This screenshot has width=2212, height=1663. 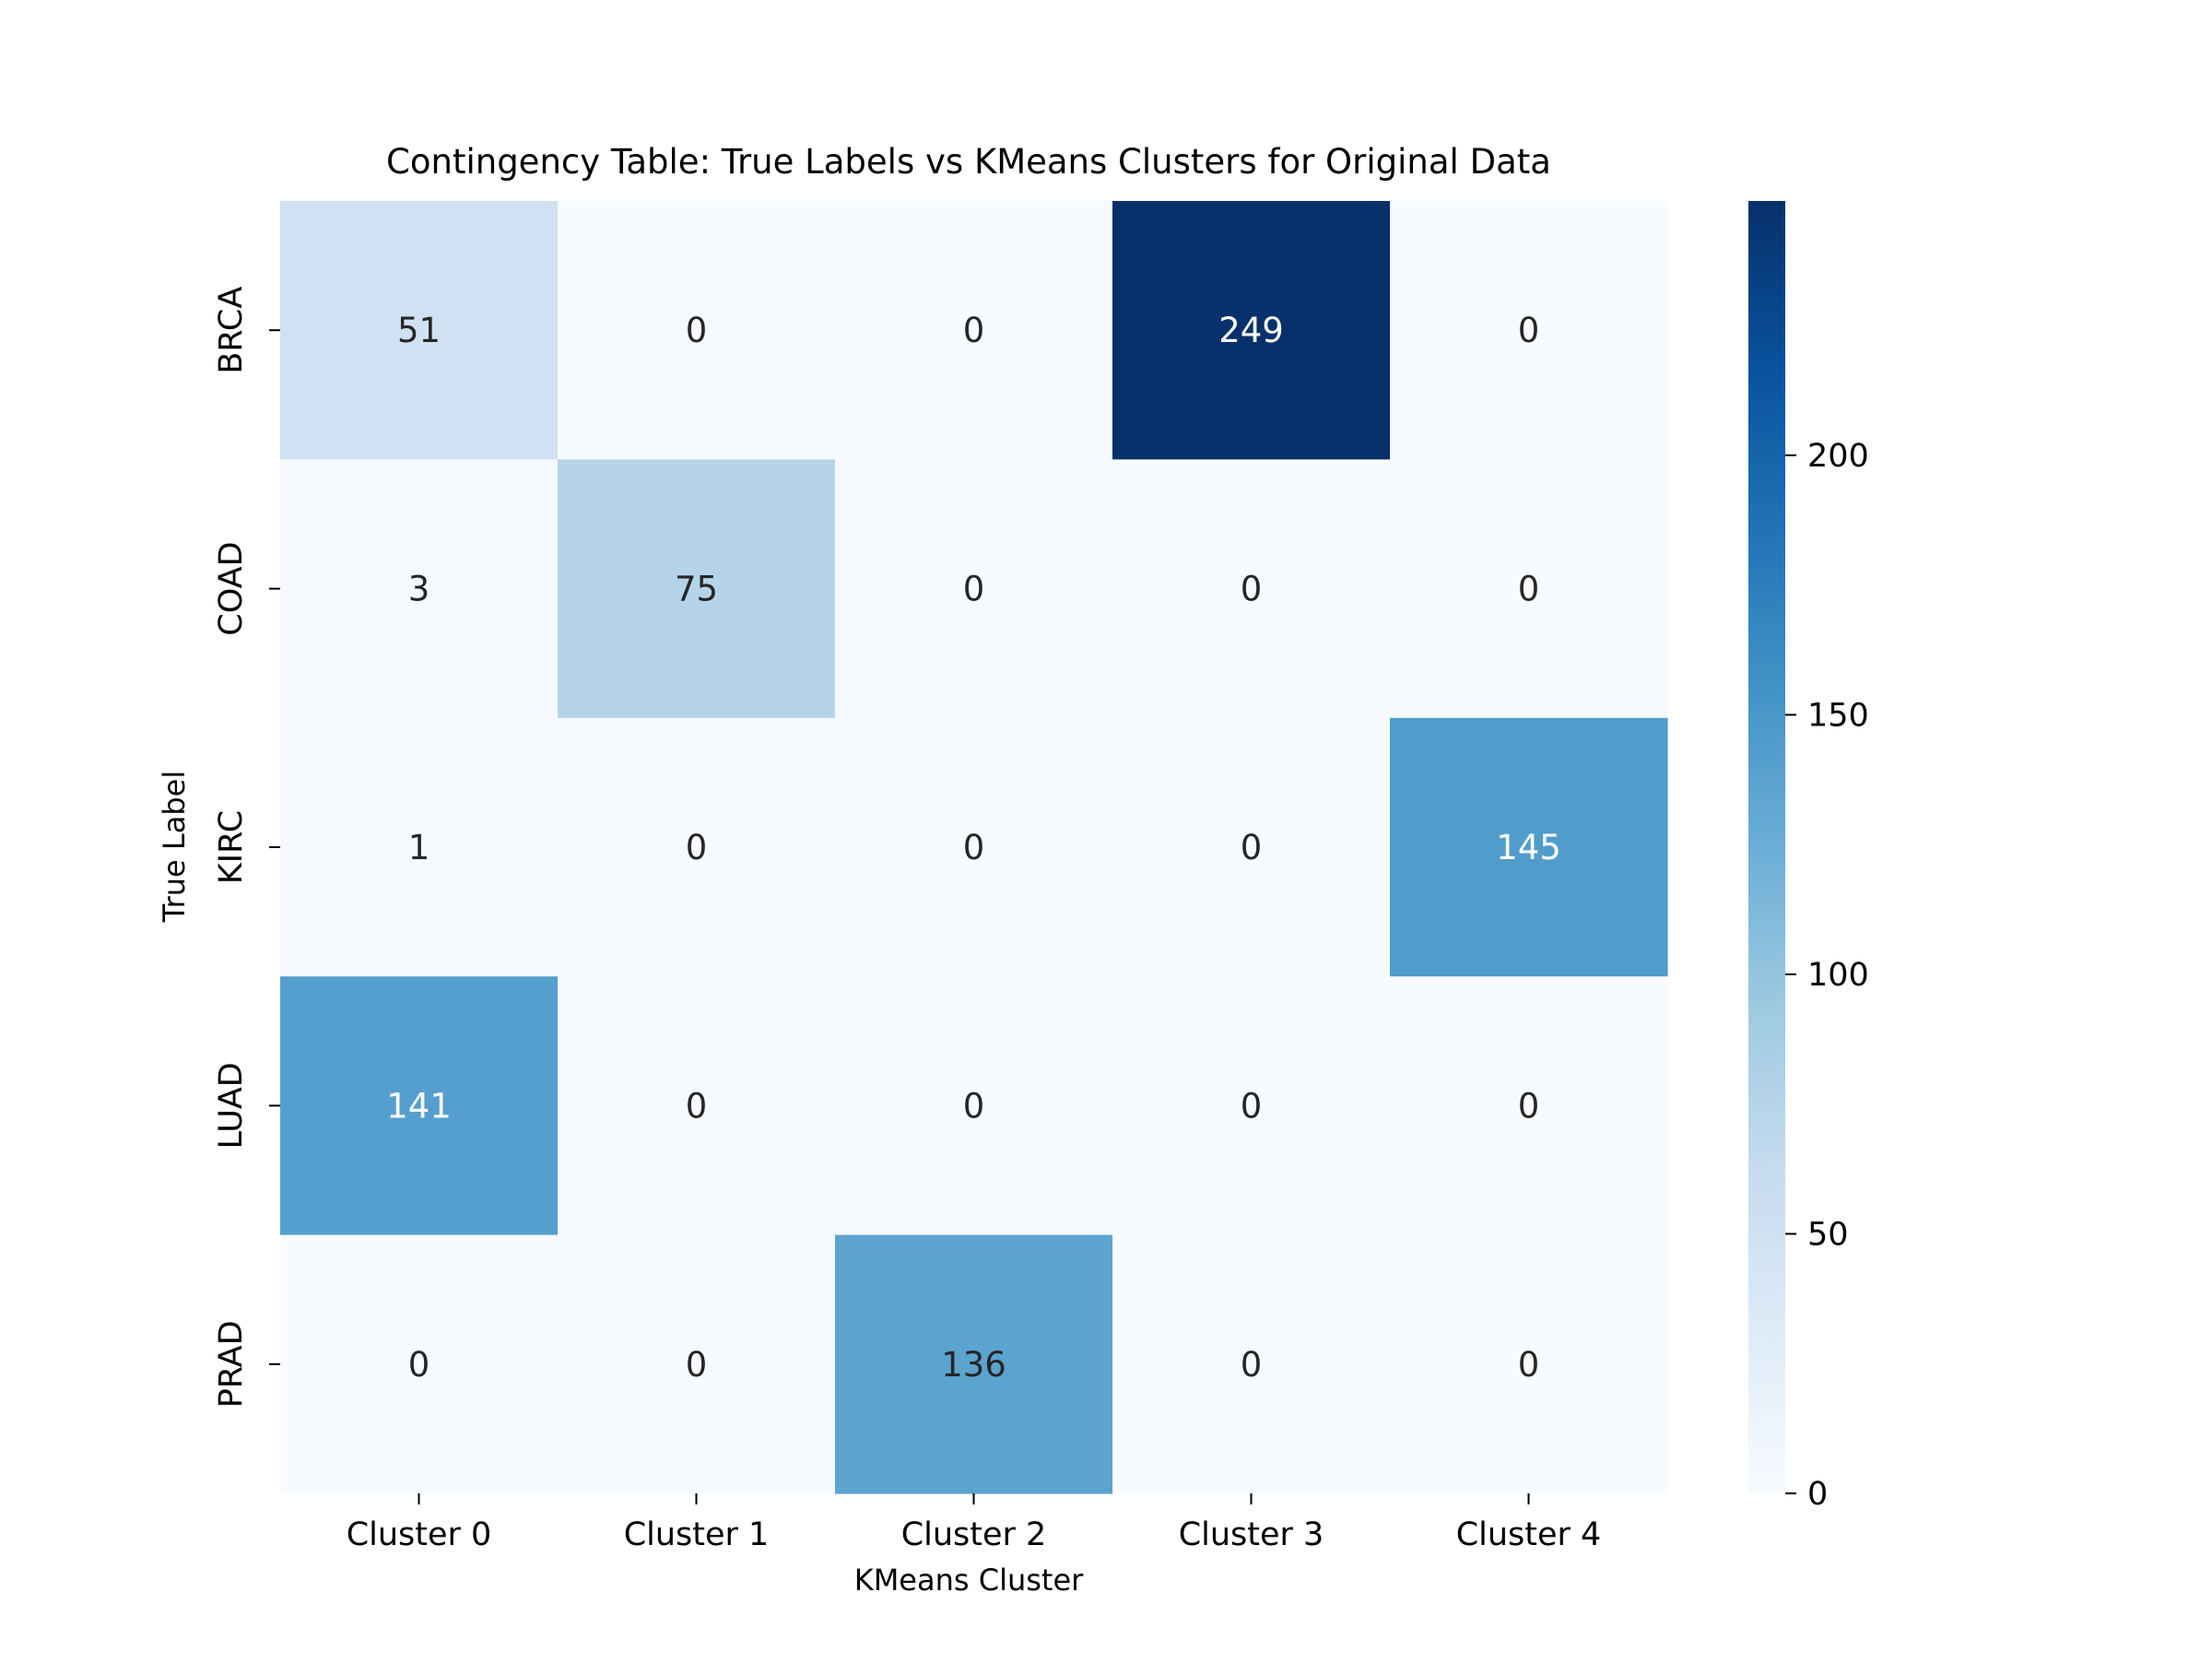 I want to click on y-tick-label: KIRC, so click(x=231, y=847).